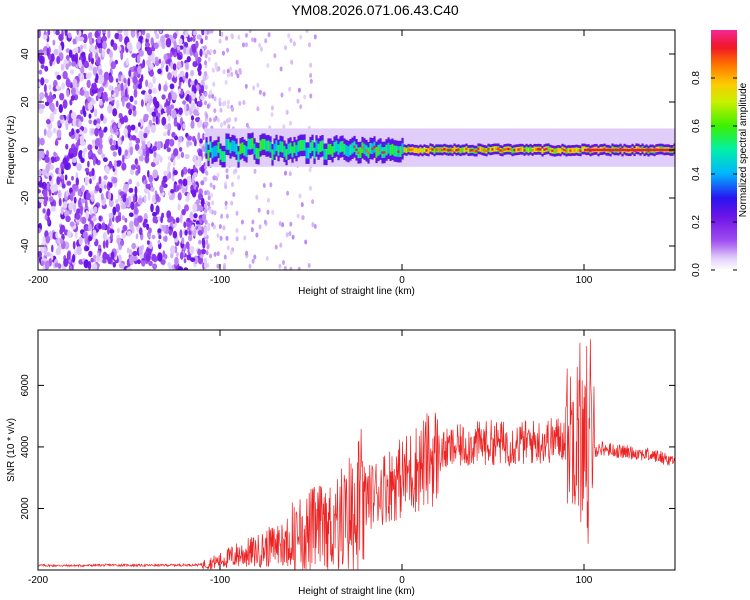 Image resolution: width=750 pixels, height=600 pixels. What do you see at coordinates (220, 580) in the screenshot?
I see `snr-x-tick-label: -100` at bounding box center [220, 580].